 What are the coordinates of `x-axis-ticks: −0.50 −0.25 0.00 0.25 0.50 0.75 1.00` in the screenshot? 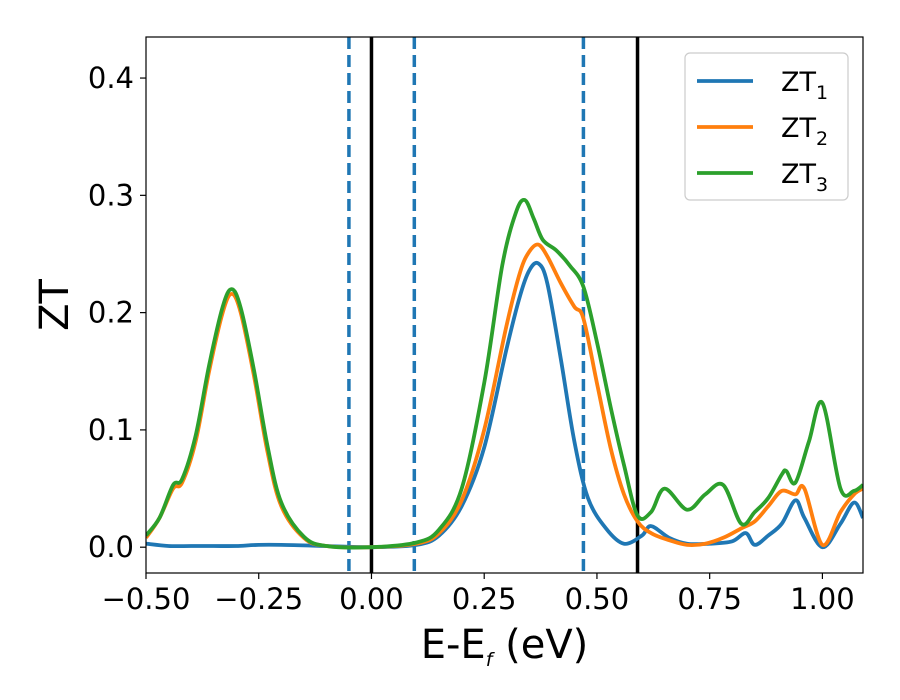 It's located at (478, 594).